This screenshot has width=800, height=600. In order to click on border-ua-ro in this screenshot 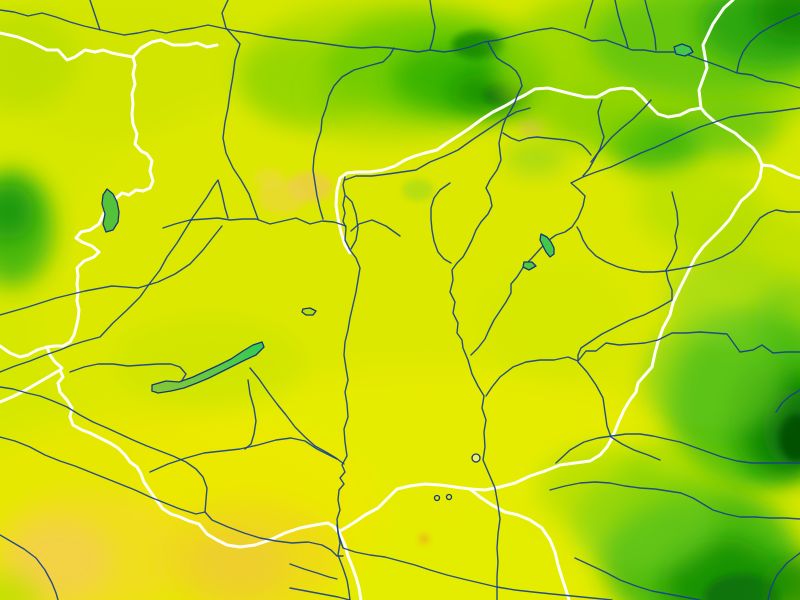, I will do `click(780, 171)`.